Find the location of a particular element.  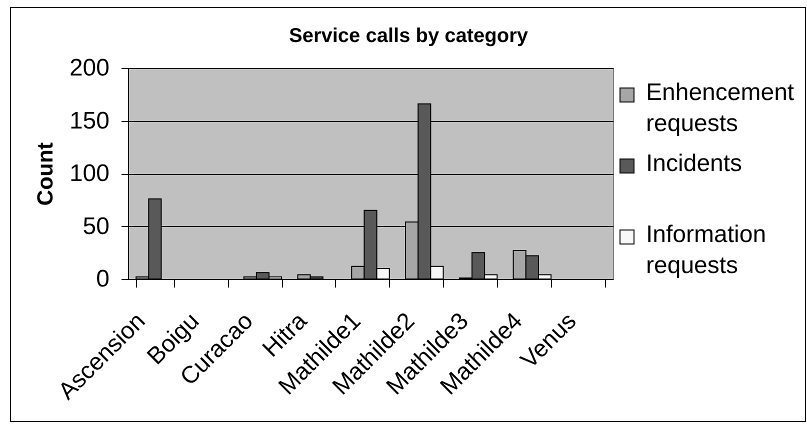

y-tick-label: 100 is located at coordinates (89, 173).